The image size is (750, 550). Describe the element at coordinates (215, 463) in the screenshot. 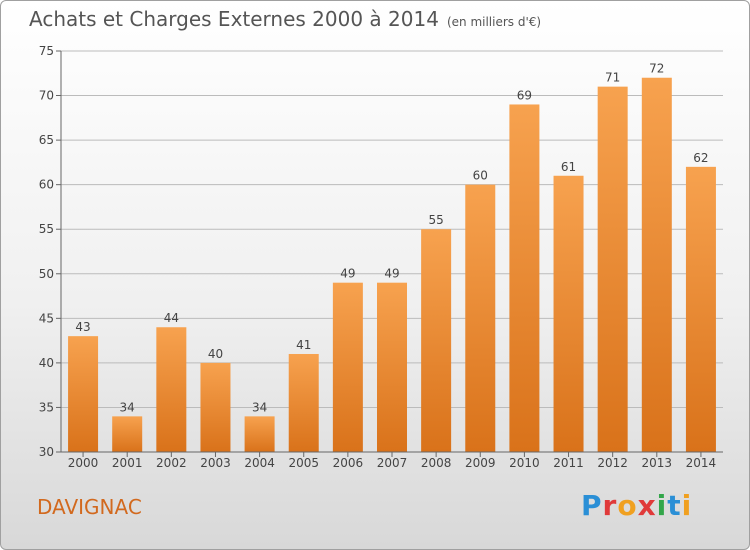

I see `x-tick-label: 2003` at that location.